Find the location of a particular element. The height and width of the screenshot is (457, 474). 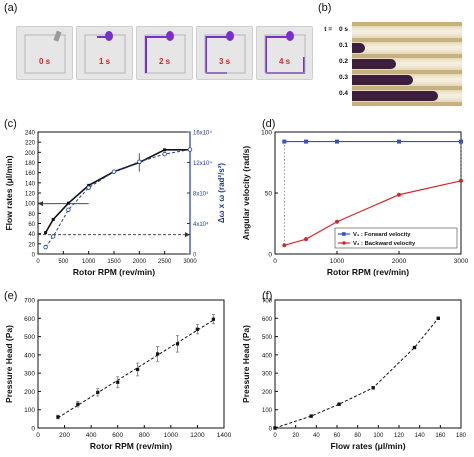

y-tick-label: 50 is located at coordinates (269, 194).